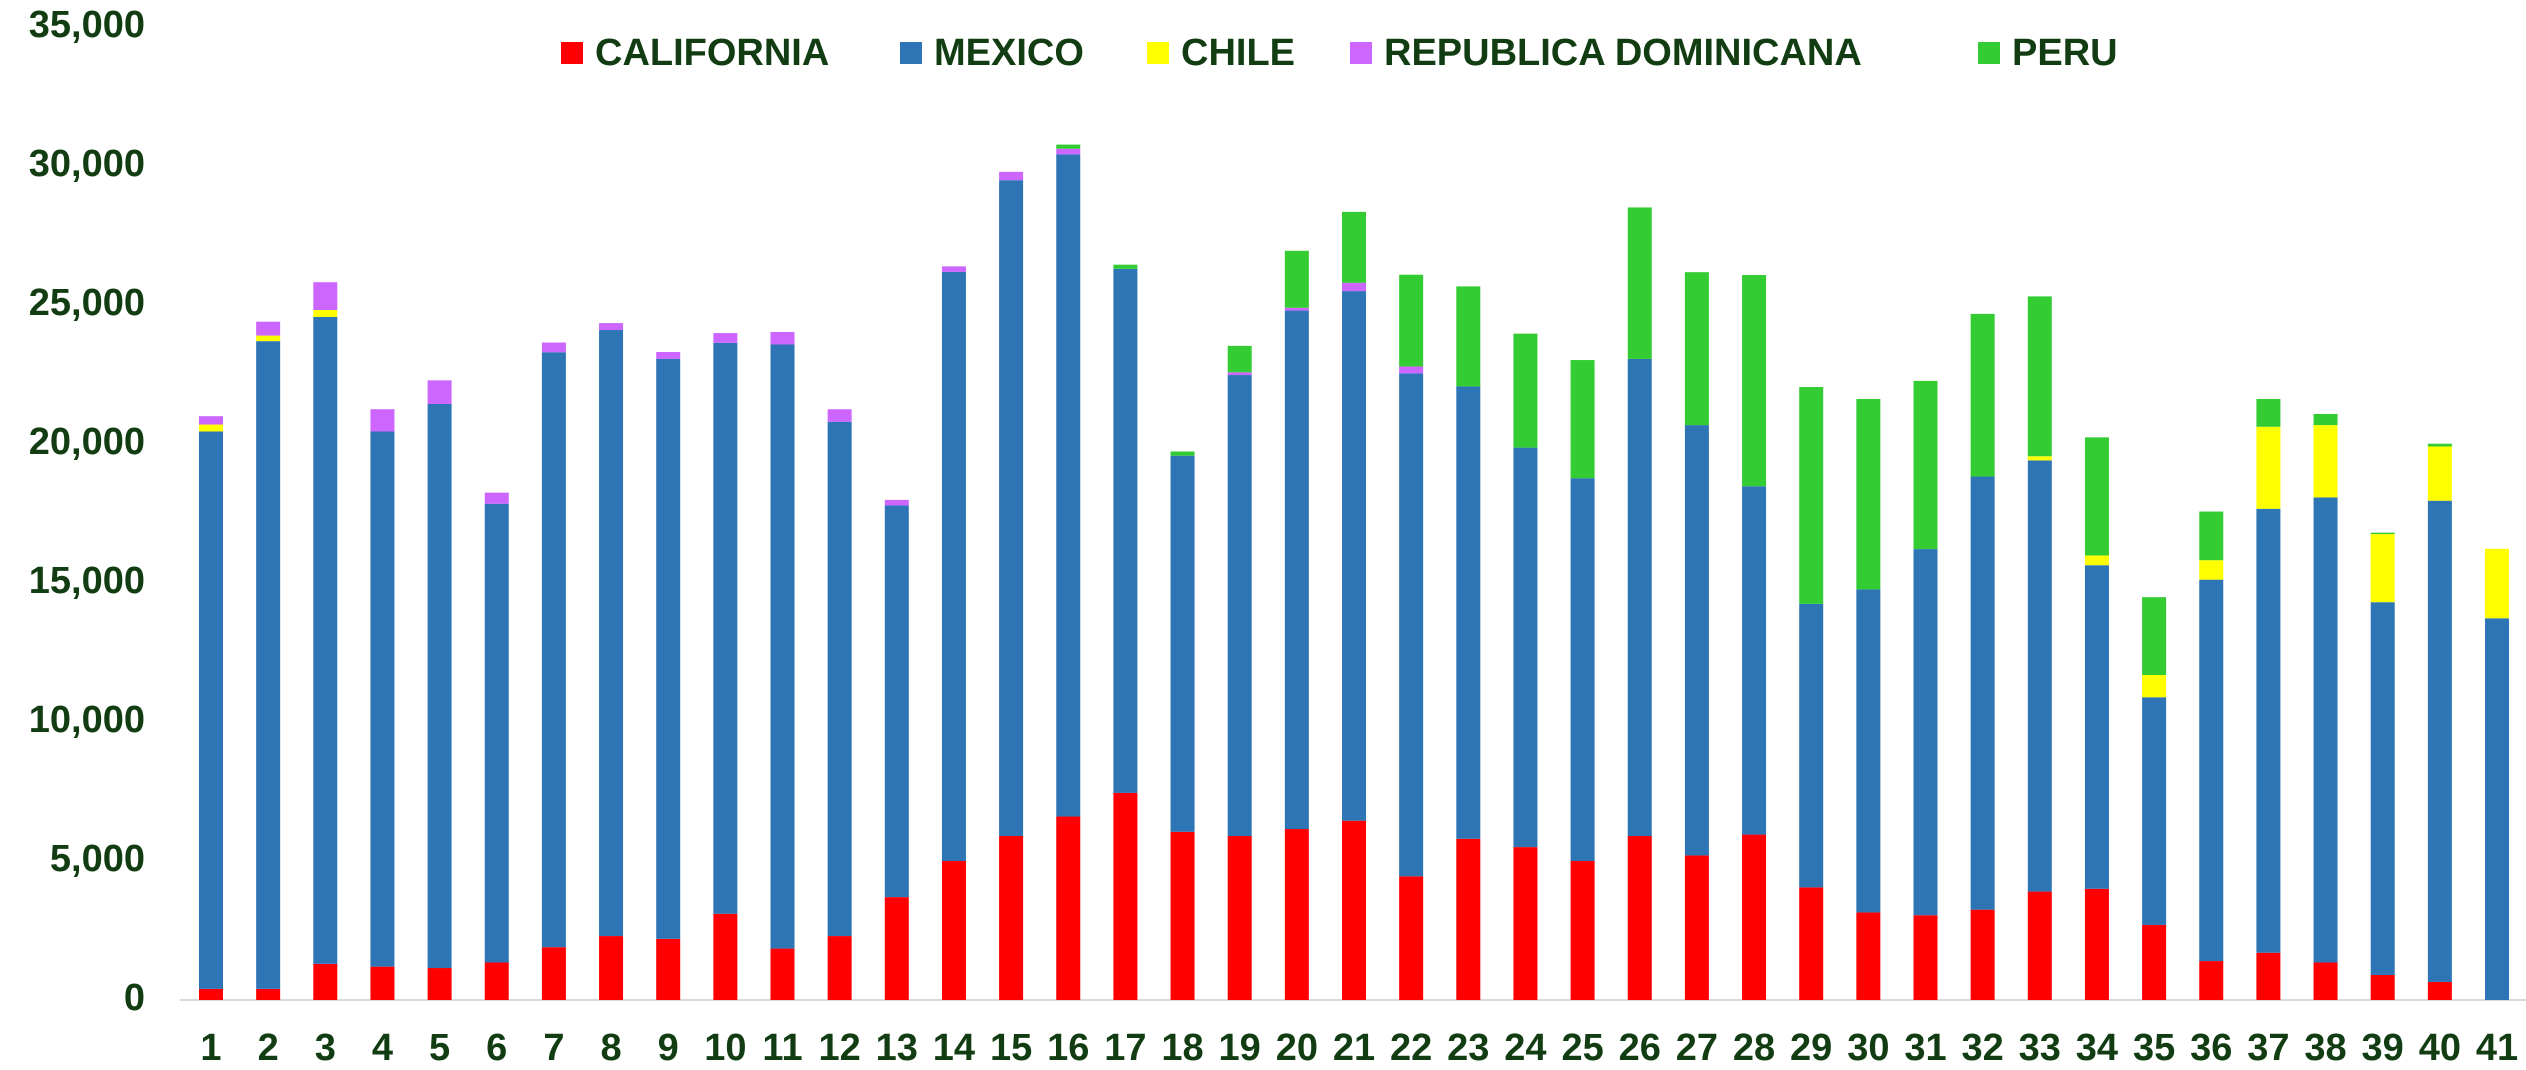 The width and height of the screenshot is (2526, 1070). I want to click on x-tick-label: 22, so click(1411, 1048).